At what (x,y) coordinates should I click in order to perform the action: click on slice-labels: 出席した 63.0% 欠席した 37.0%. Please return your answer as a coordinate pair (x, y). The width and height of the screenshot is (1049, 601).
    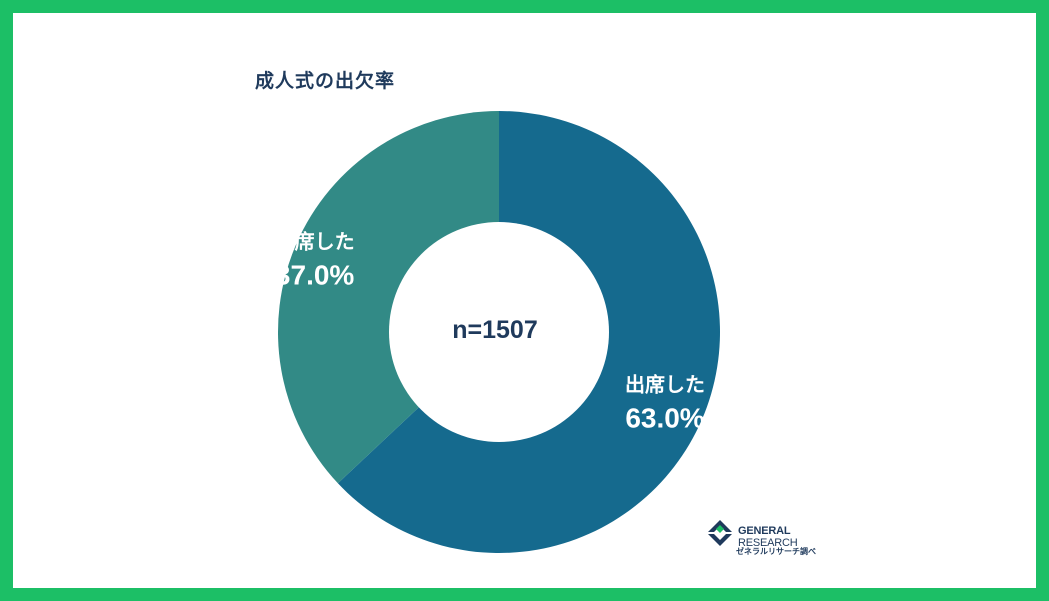
    Looking at the image, I should click on (490, 332).